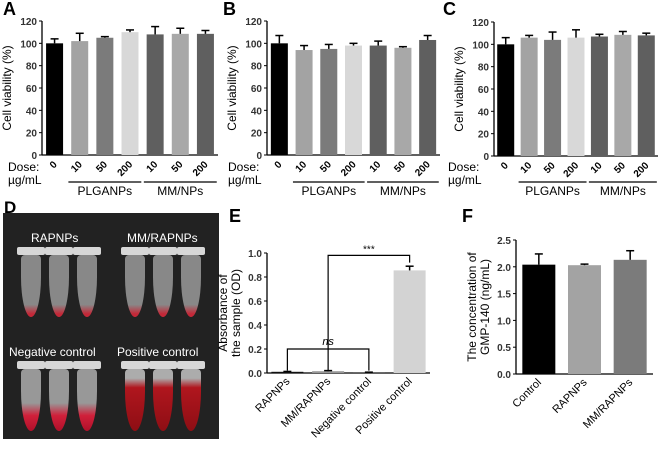  Describe the element at coordinates (223, 313) in the screenshot. I see `y-axis-label: Absorbance of` at that location.